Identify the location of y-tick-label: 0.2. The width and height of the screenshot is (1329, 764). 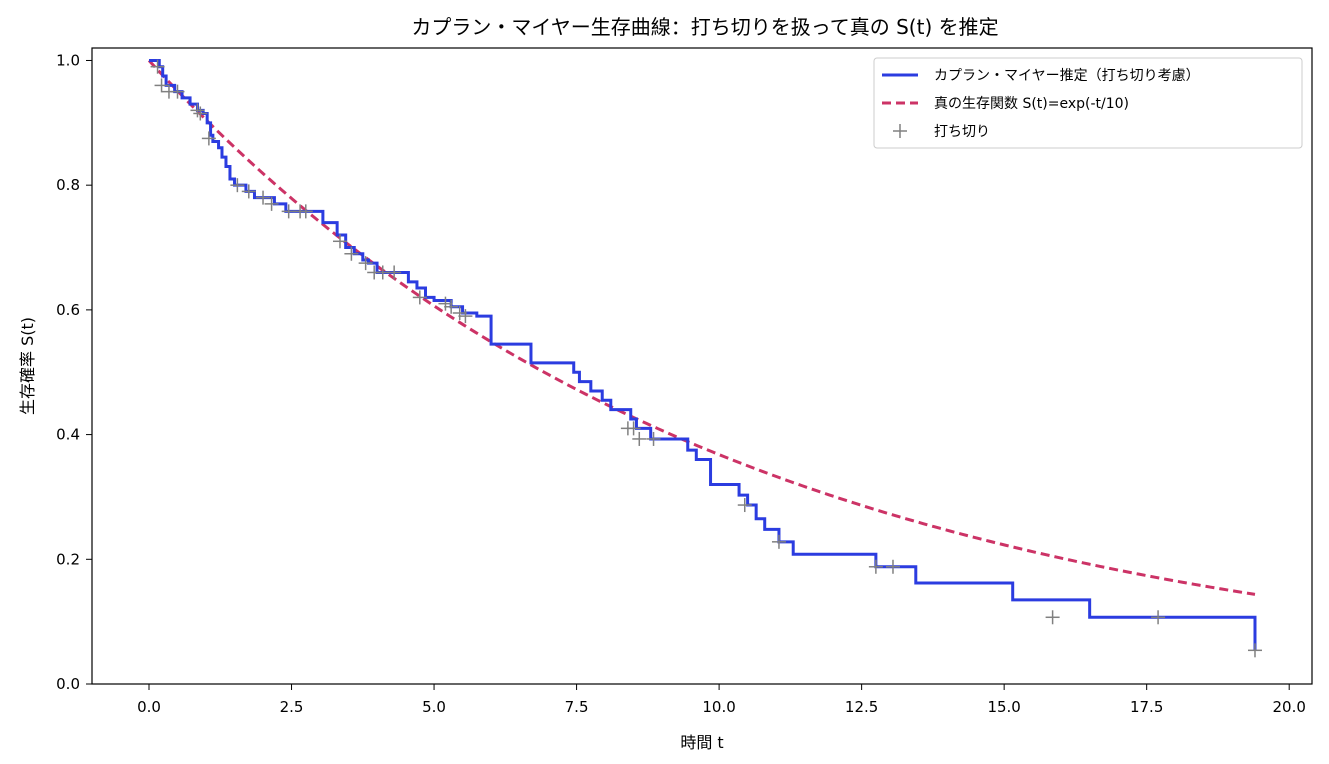
(68, 559).